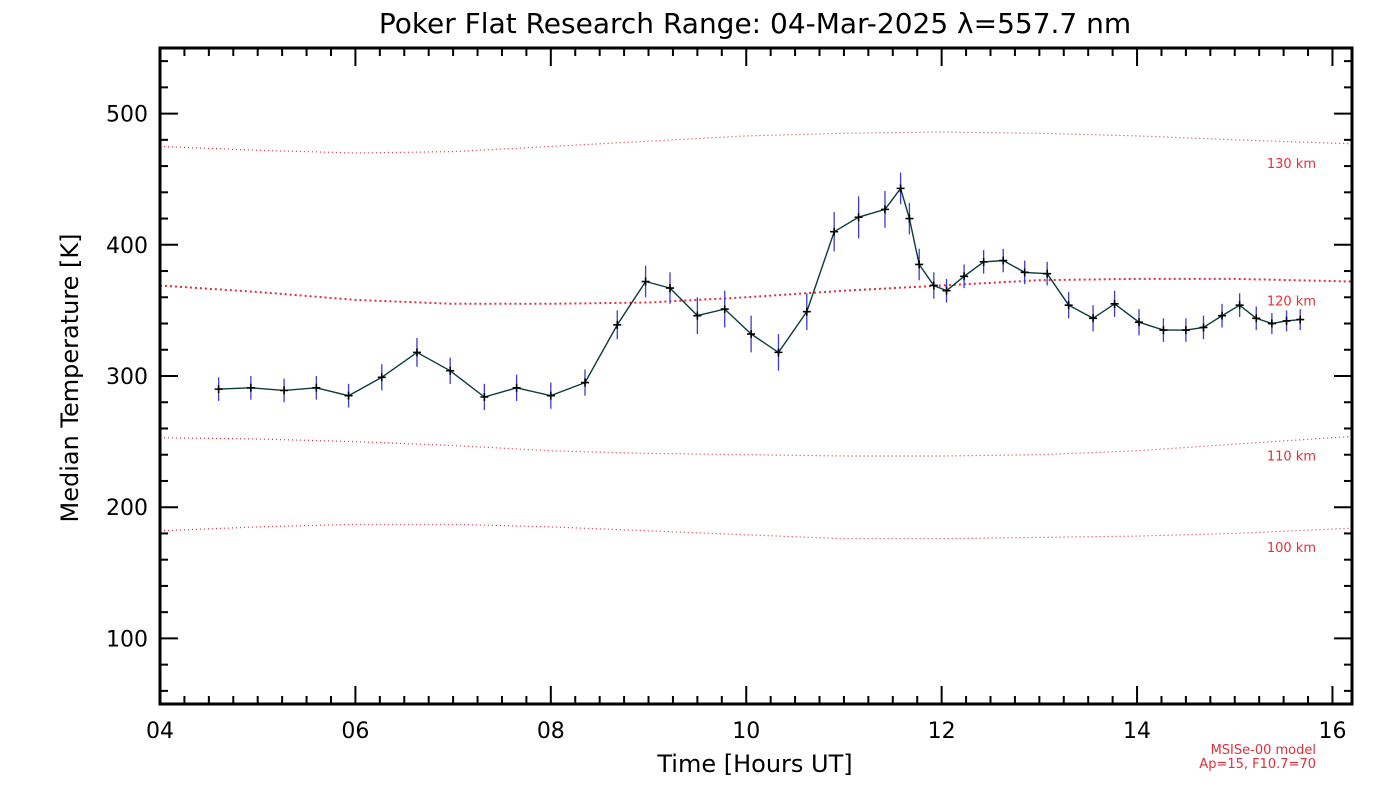  I want to click on x-tick-label: 08, so click(551, 731).